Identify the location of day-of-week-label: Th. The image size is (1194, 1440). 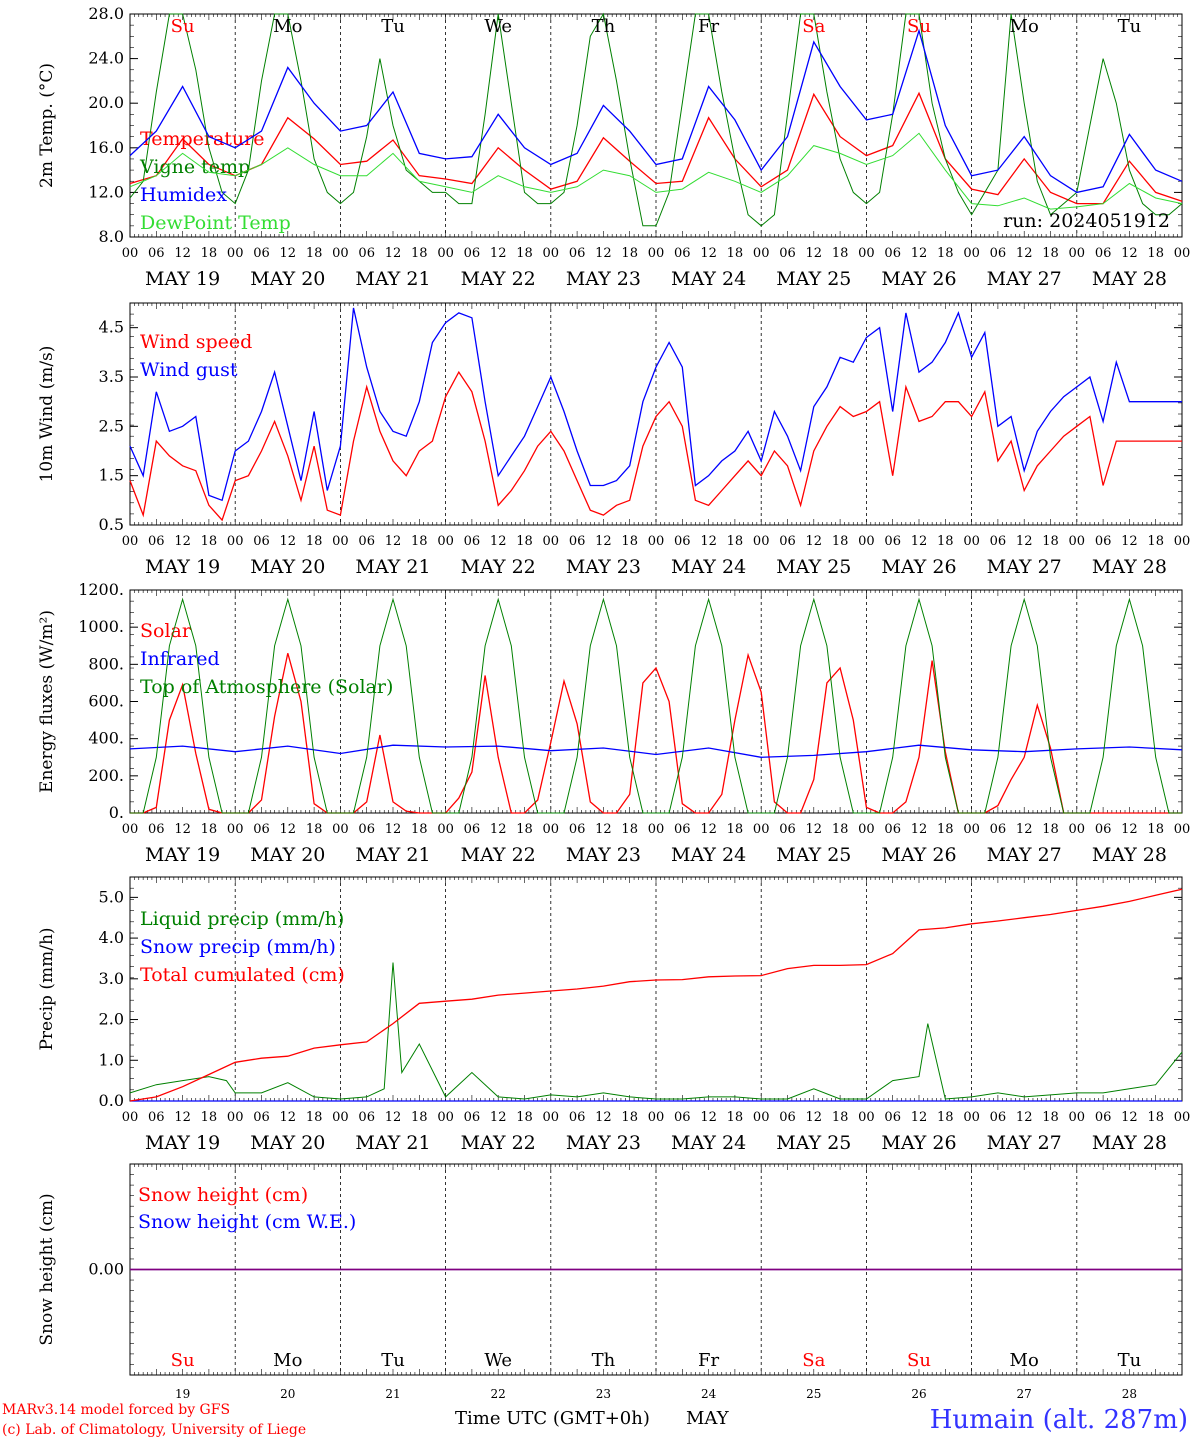
(604, 26).